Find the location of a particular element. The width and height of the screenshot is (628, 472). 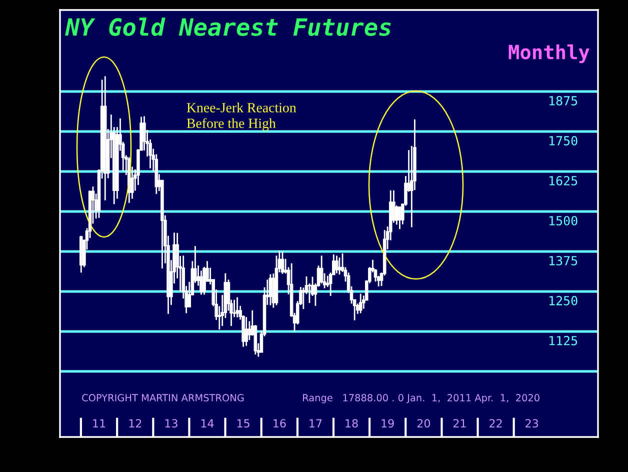

x-tick-label: 14 is located at coordinates (207, 423).